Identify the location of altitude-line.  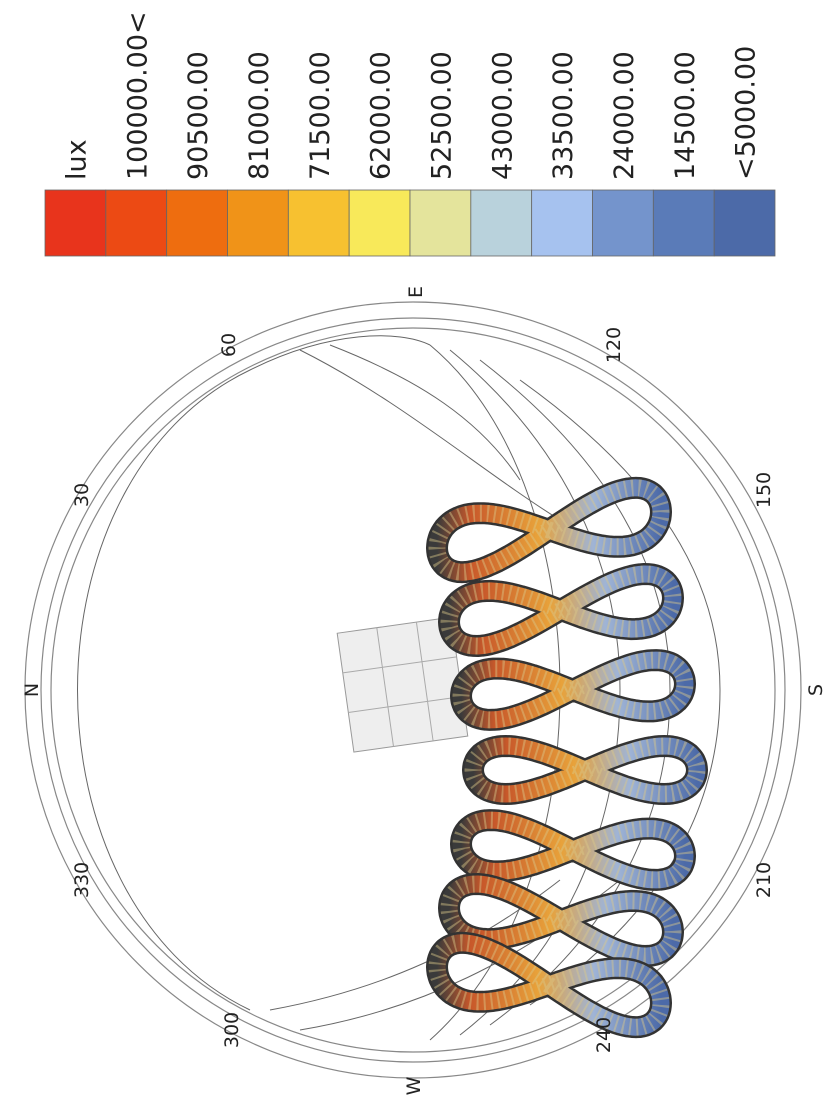
(535, 692).